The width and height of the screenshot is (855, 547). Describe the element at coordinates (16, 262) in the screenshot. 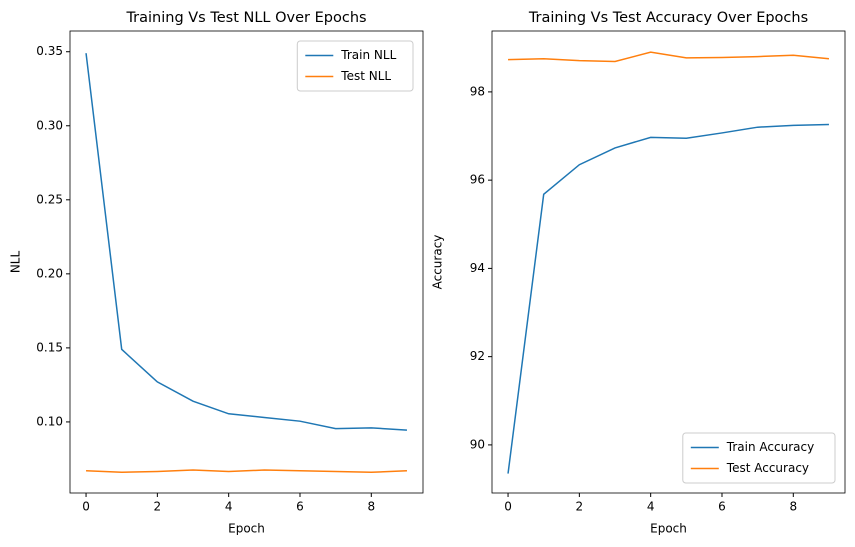

I see `y-axis-label: NLL` at that location.